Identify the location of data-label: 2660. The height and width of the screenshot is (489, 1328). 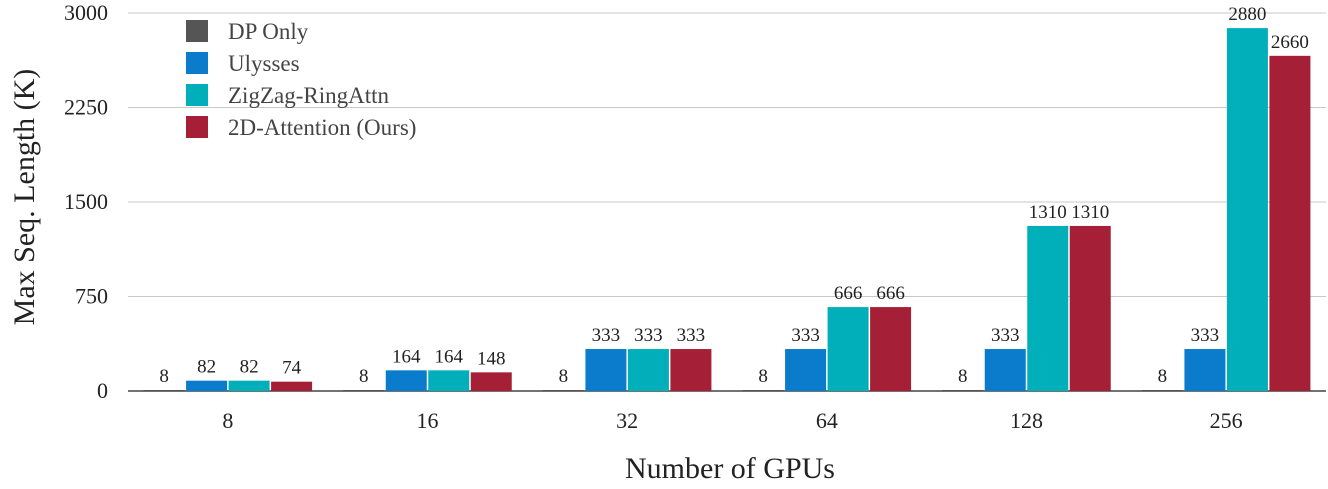
(1290, 42).